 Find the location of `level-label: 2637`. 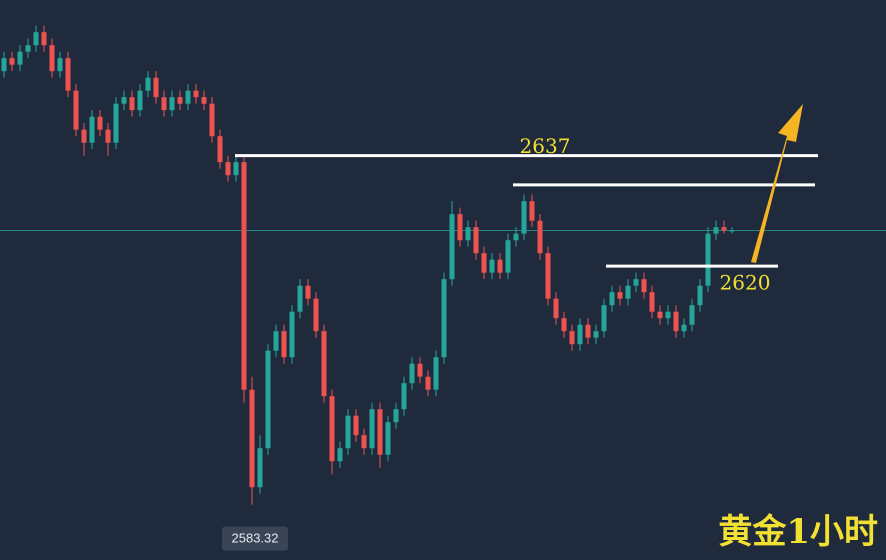

level-label: 2637 is located at coordinates (545, 146).